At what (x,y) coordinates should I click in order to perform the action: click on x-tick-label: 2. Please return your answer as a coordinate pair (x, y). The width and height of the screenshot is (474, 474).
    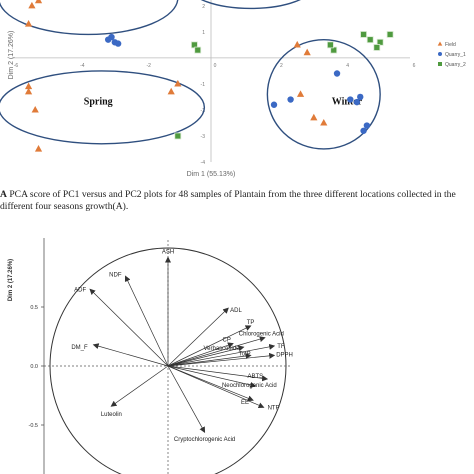
    Looking at the image, I should click on (281, 66).